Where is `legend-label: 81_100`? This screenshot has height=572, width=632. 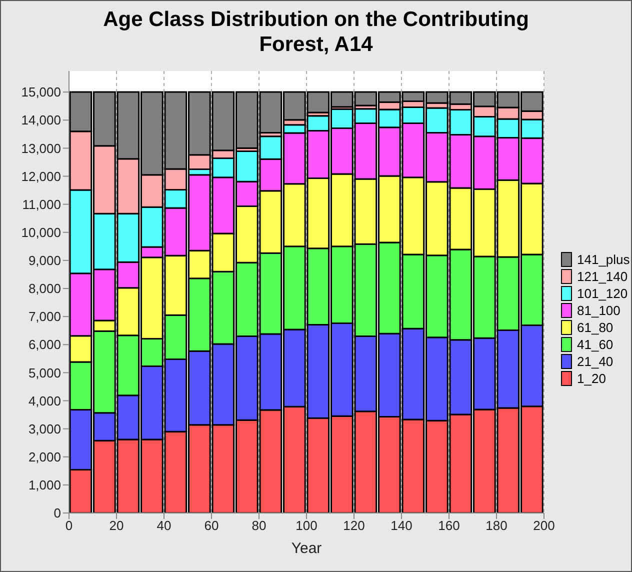
legend-label: 81_100 is located at coordinates (598, 310).